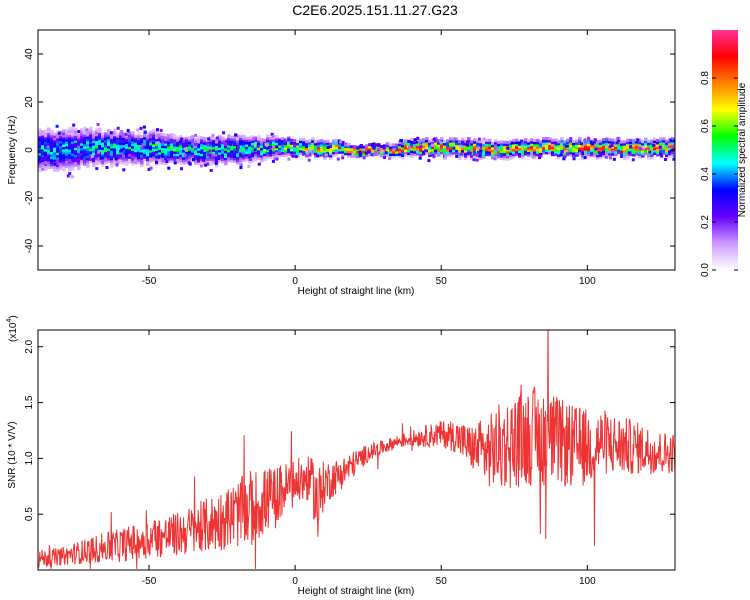 This screenshot has height=600, width=750. I want to click on snr-multiplier: (x104), so click(12, 328).